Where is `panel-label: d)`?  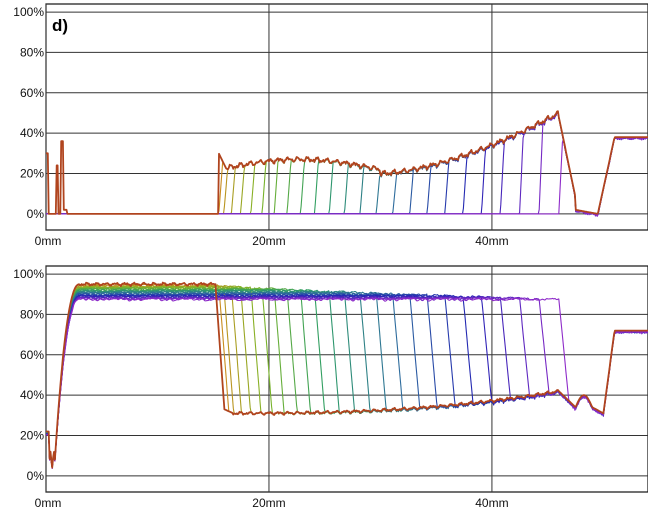 panel-label: d) is located at coordinates (60, 25).